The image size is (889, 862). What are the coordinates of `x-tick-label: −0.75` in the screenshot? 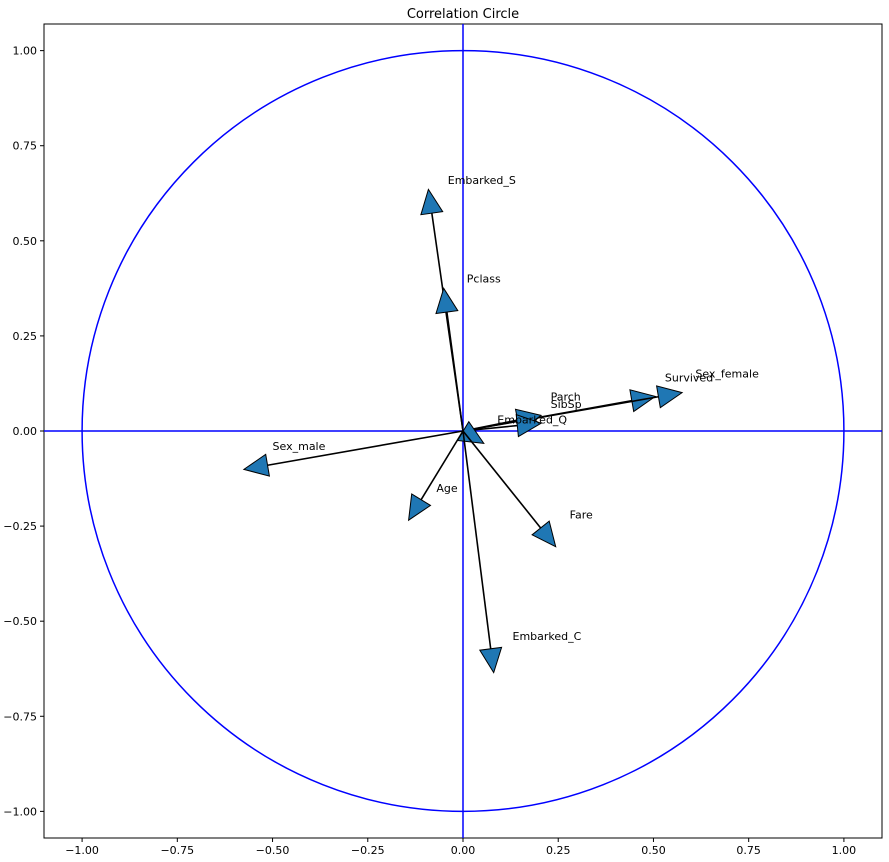 It's located at (177, 850).